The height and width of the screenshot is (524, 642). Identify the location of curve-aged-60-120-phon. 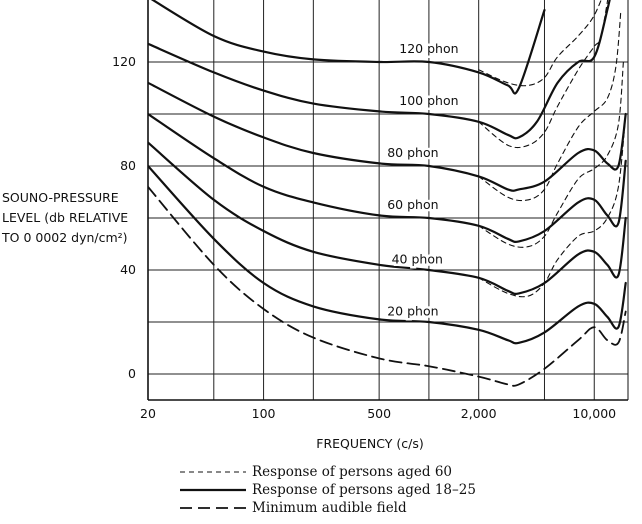
(540, 43).